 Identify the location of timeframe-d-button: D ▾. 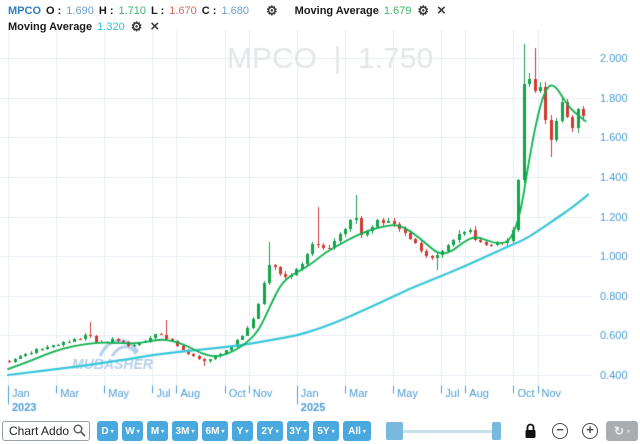
(107, 431).